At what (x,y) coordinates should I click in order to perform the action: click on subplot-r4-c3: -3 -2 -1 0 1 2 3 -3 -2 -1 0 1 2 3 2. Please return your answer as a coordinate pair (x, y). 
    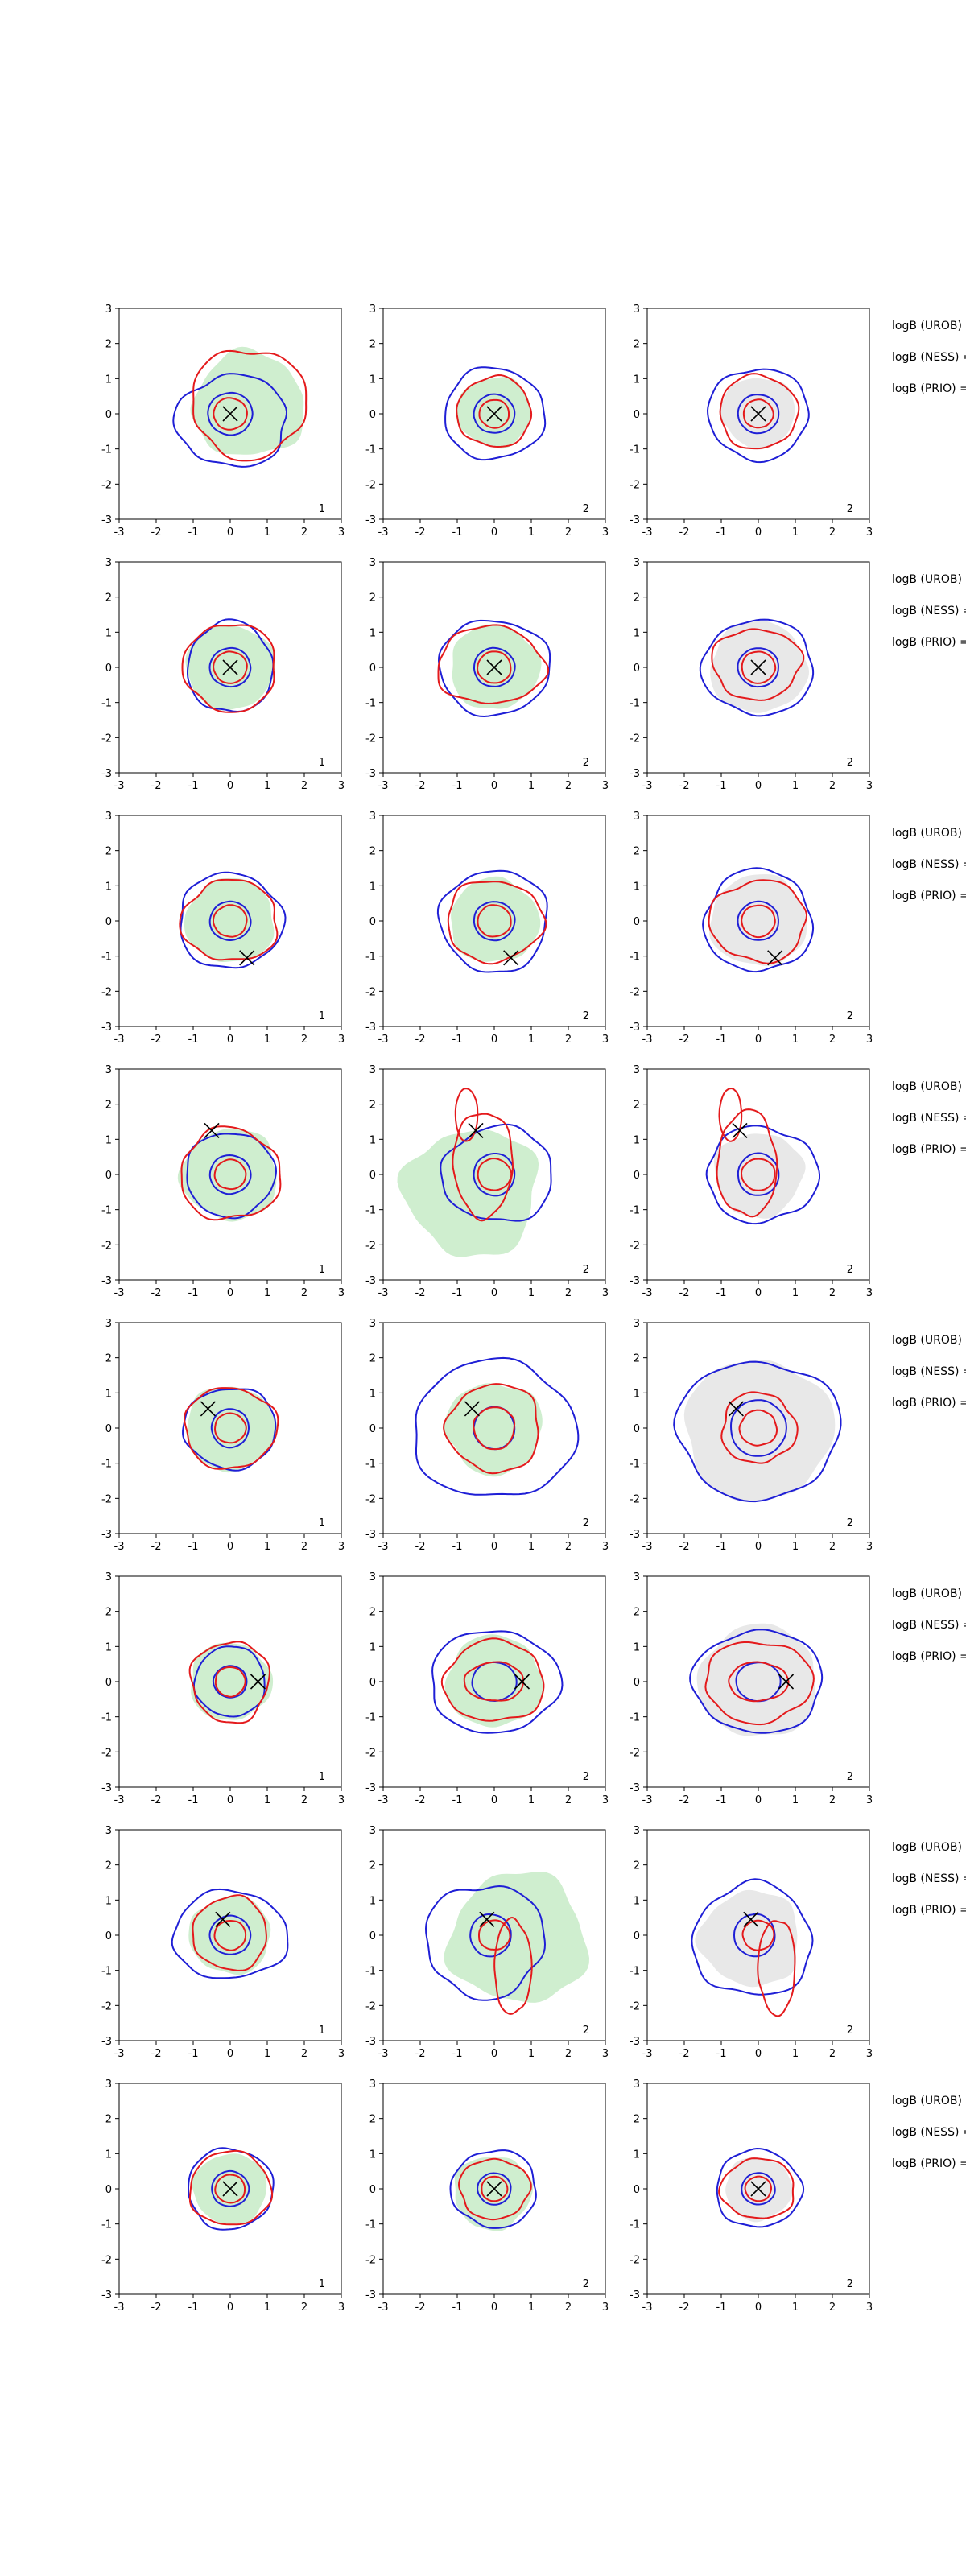
    Looking at the image, I should click on (751, 1181).